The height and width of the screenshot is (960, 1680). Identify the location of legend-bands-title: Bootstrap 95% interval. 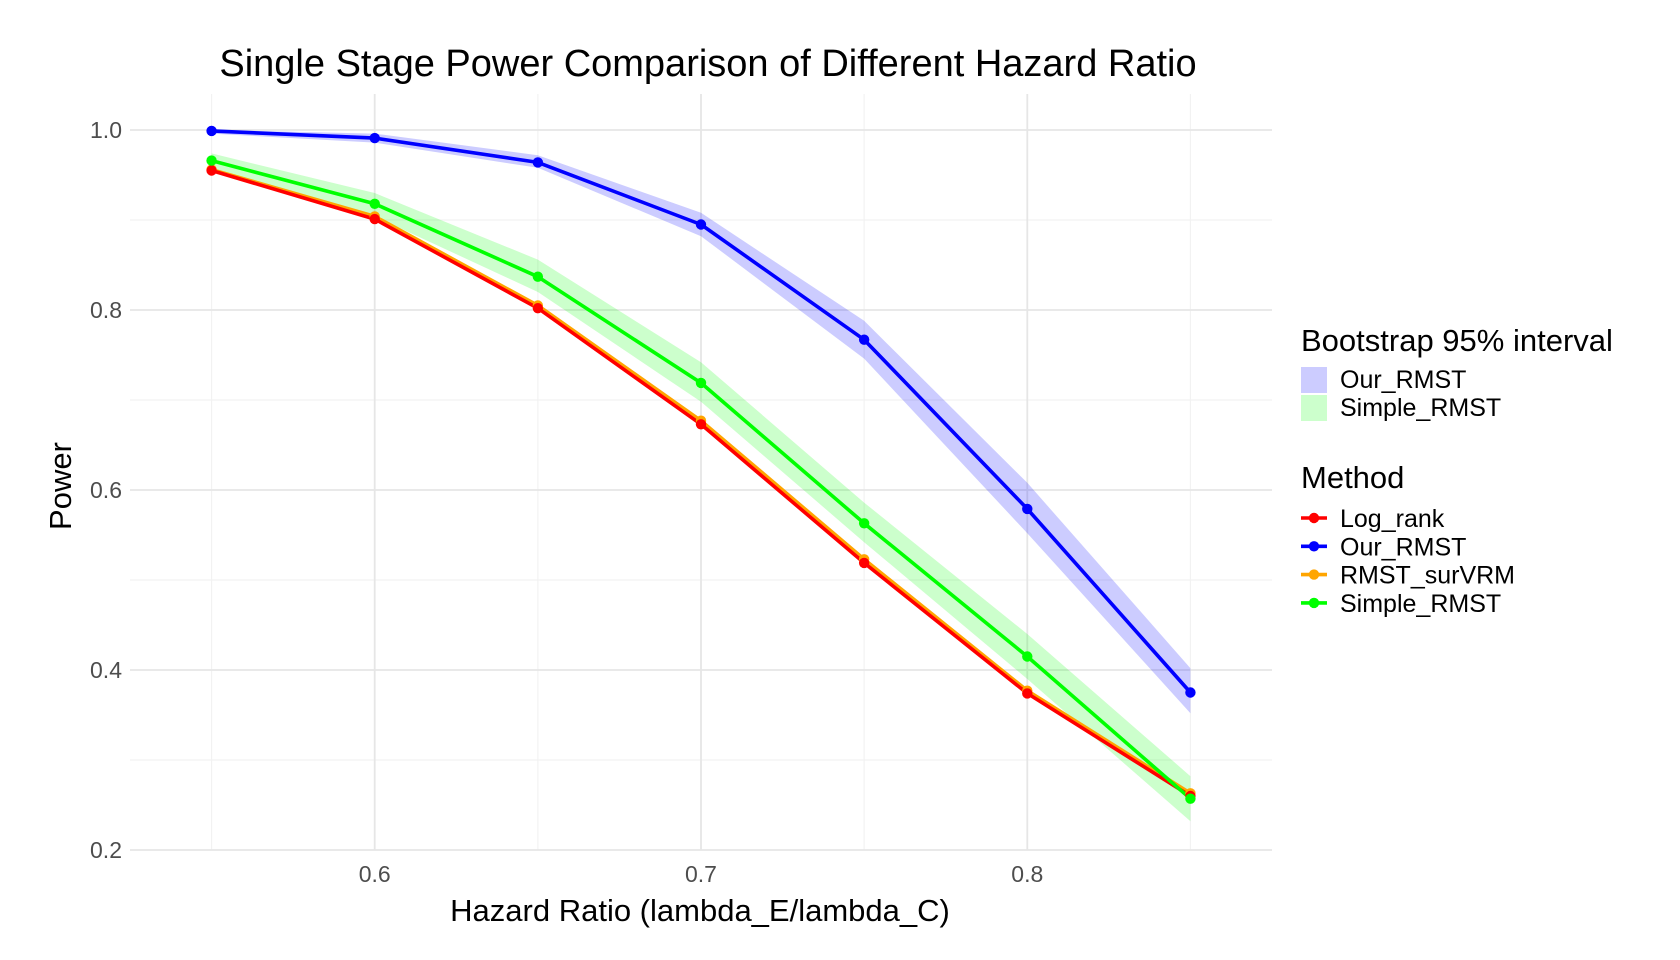
(1457, 340).